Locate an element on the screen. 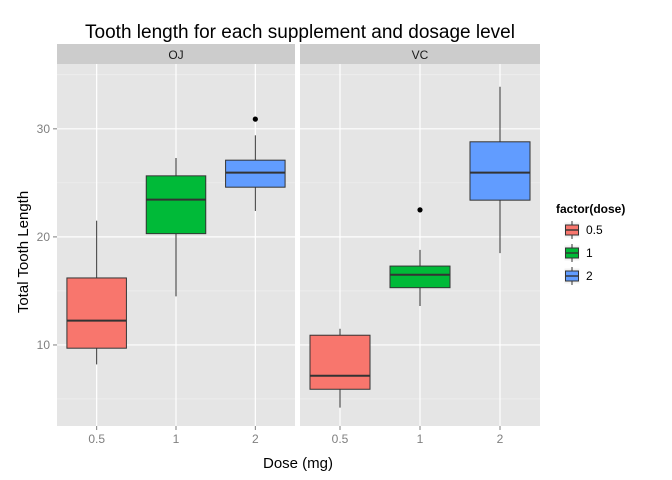  legend-entry-2: 2 is located at coordinates (578, 276).